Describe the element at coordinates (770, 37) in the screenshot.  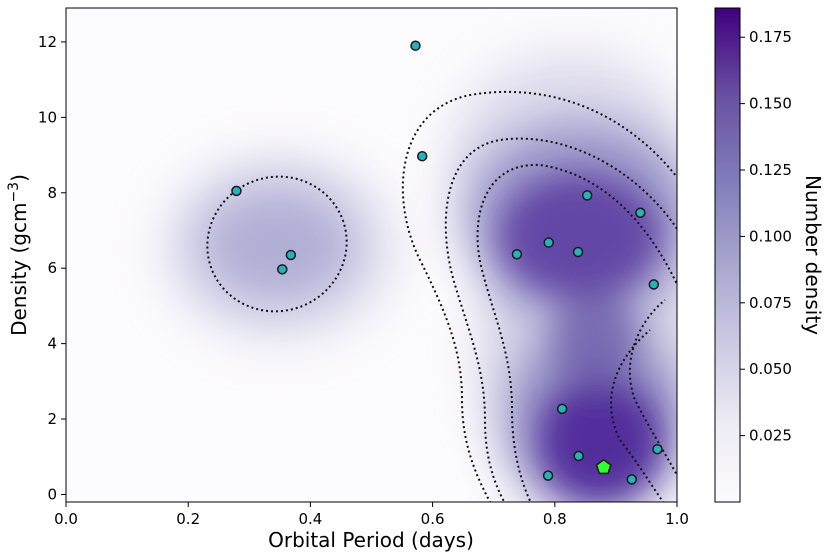
I see `colorbar-tick-label: 0.175` at that location.